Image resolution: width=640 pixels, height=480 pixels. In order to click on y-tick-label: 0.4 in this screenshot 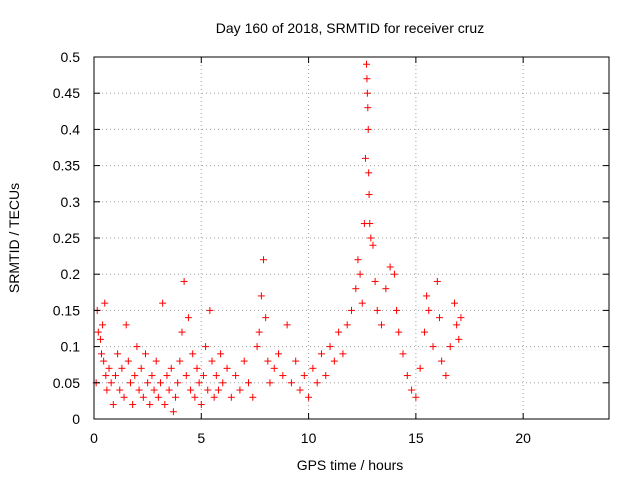, I will do `click(71, 129)`.